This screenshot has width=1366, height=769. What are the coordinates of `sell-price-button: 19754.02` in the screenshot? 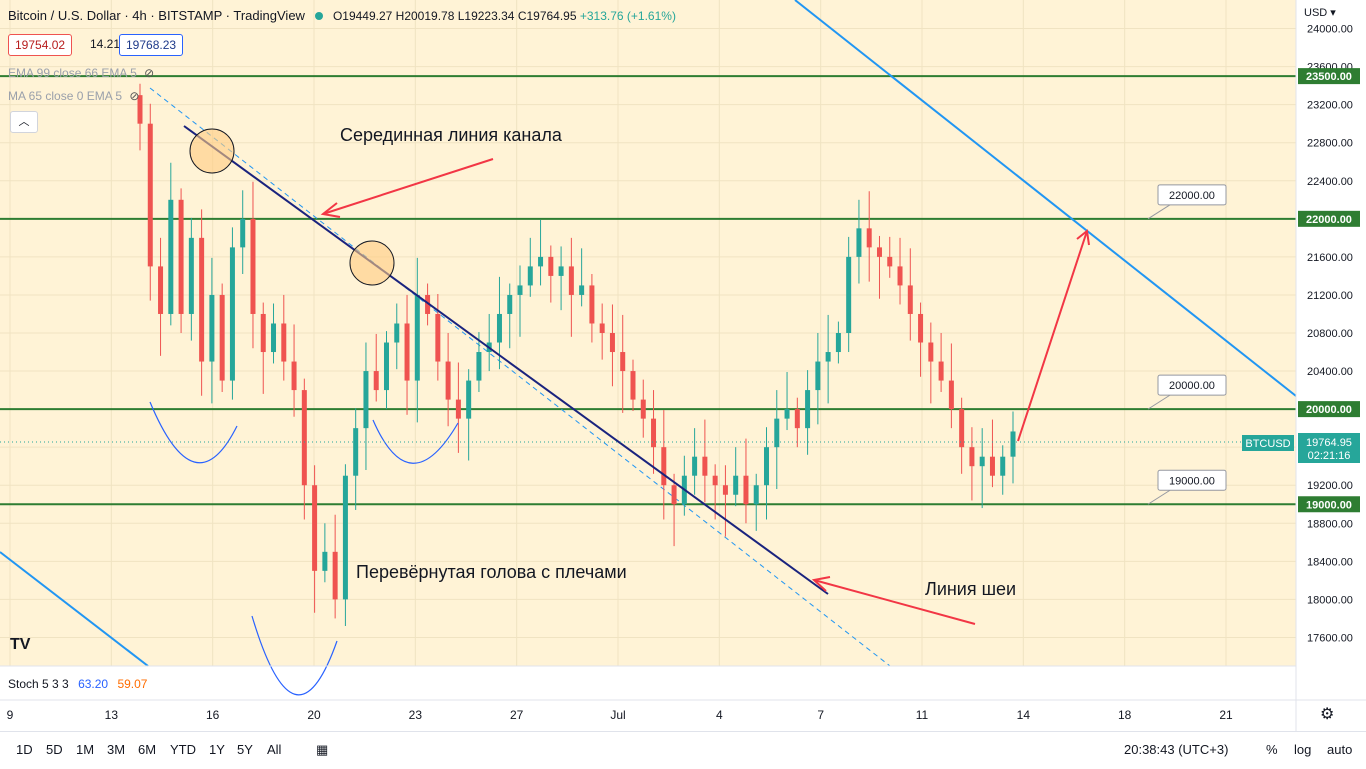 It's located at (40, 45).